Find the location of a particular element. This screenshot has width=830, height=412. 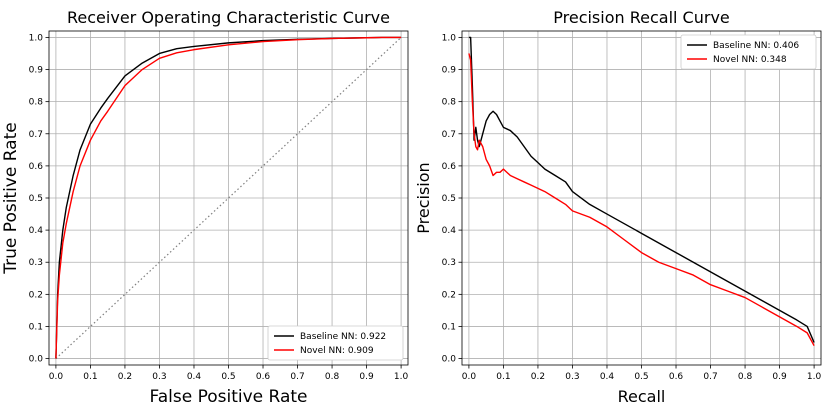

roc-x-tick-label: 0.4 is located at coordinates (194, 377).